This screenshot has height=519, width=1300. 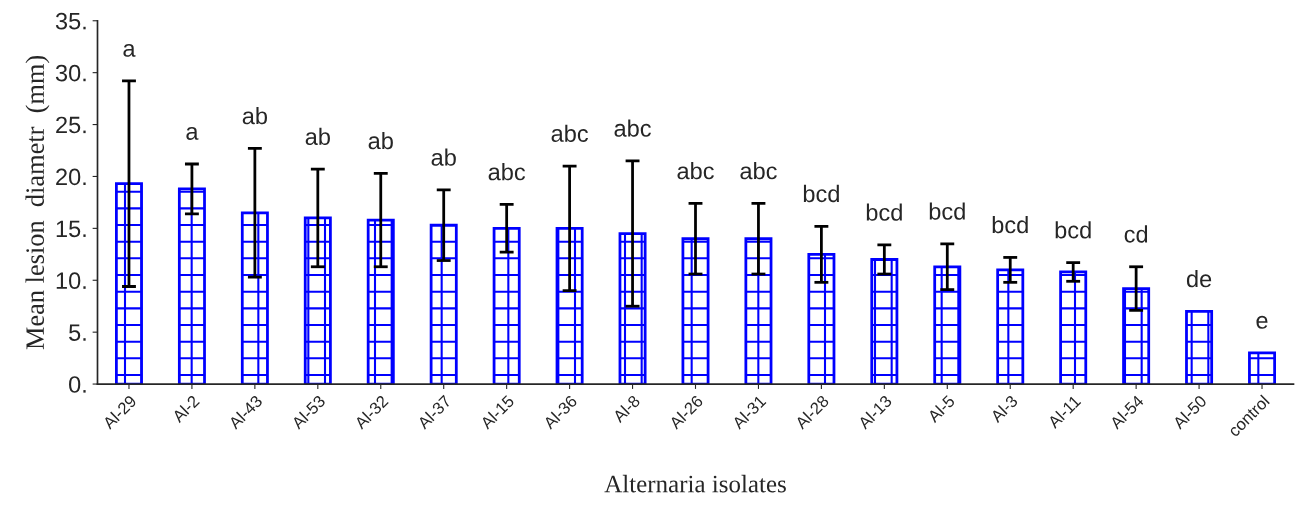 I want to click on y-tick-label: 30., so click(x=70, y=73).